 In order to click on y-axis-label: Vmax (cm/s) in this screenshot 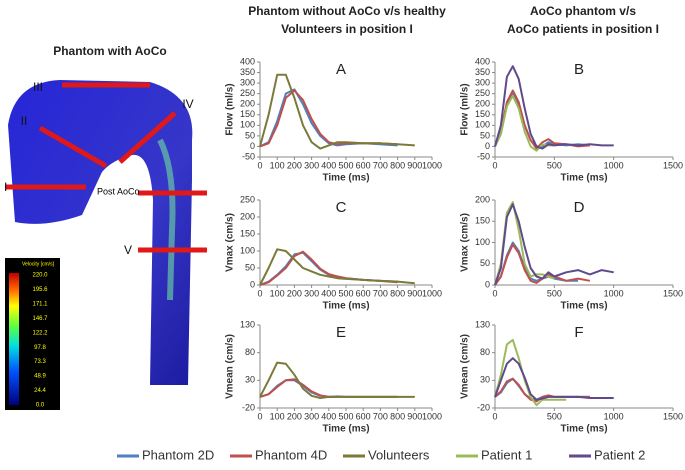, I will do `click(230, 242)`.